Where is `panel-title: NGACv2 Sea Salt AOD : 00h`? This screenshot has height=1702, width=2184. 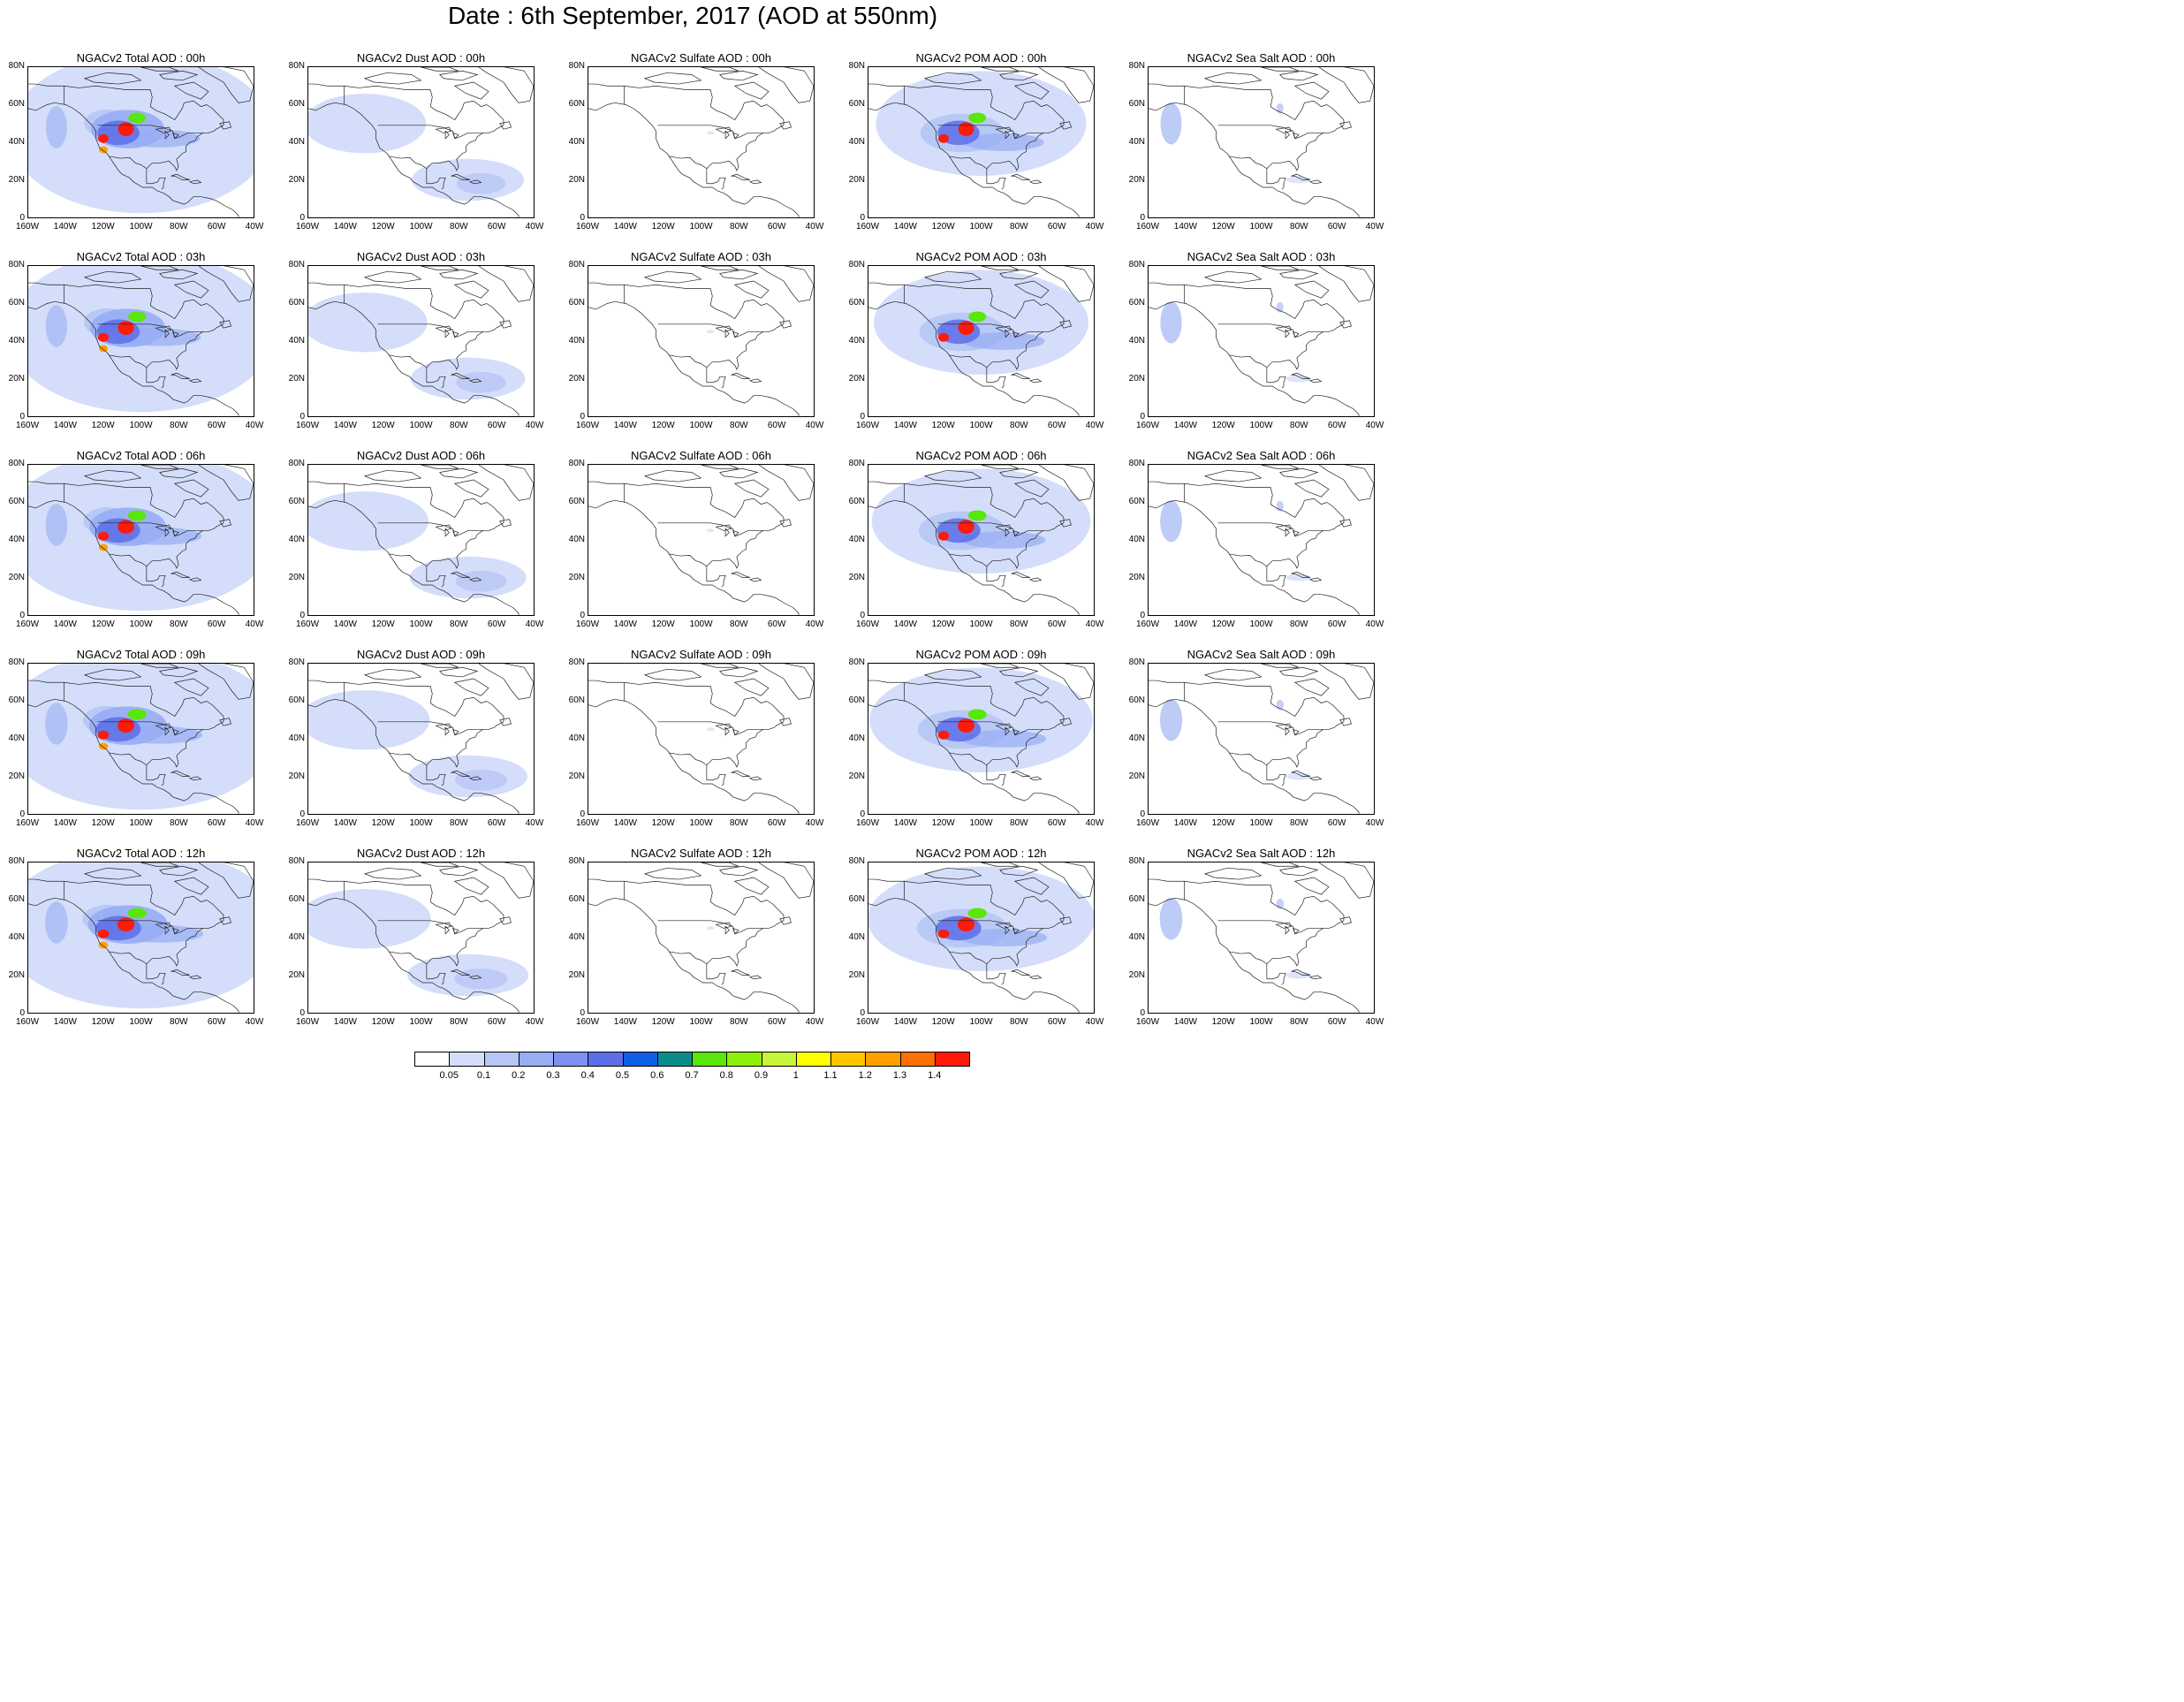
panel-title: NGACv2 Sea Salt AOD : 00h is located at coordinates (1261, 58).